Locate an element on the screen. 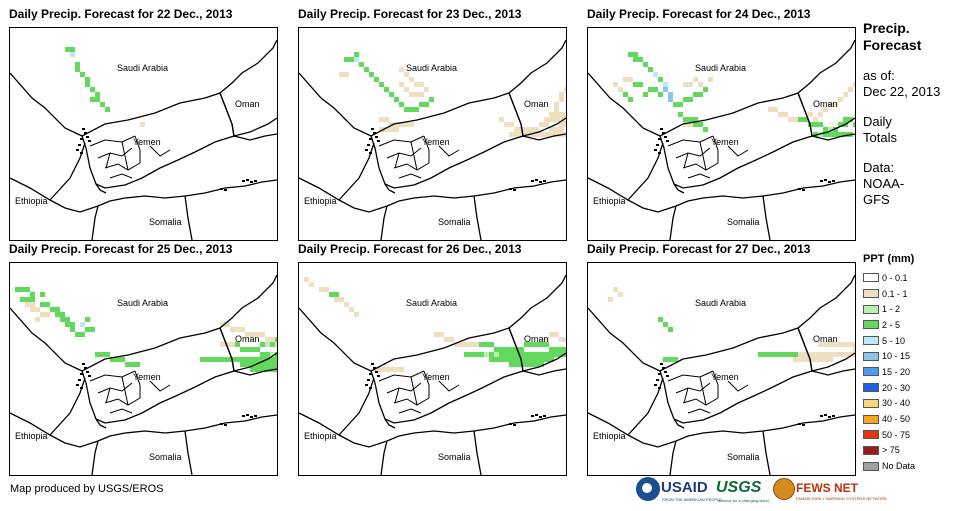  legend-row: 15 - 20 is located at coordinates (913, 372).